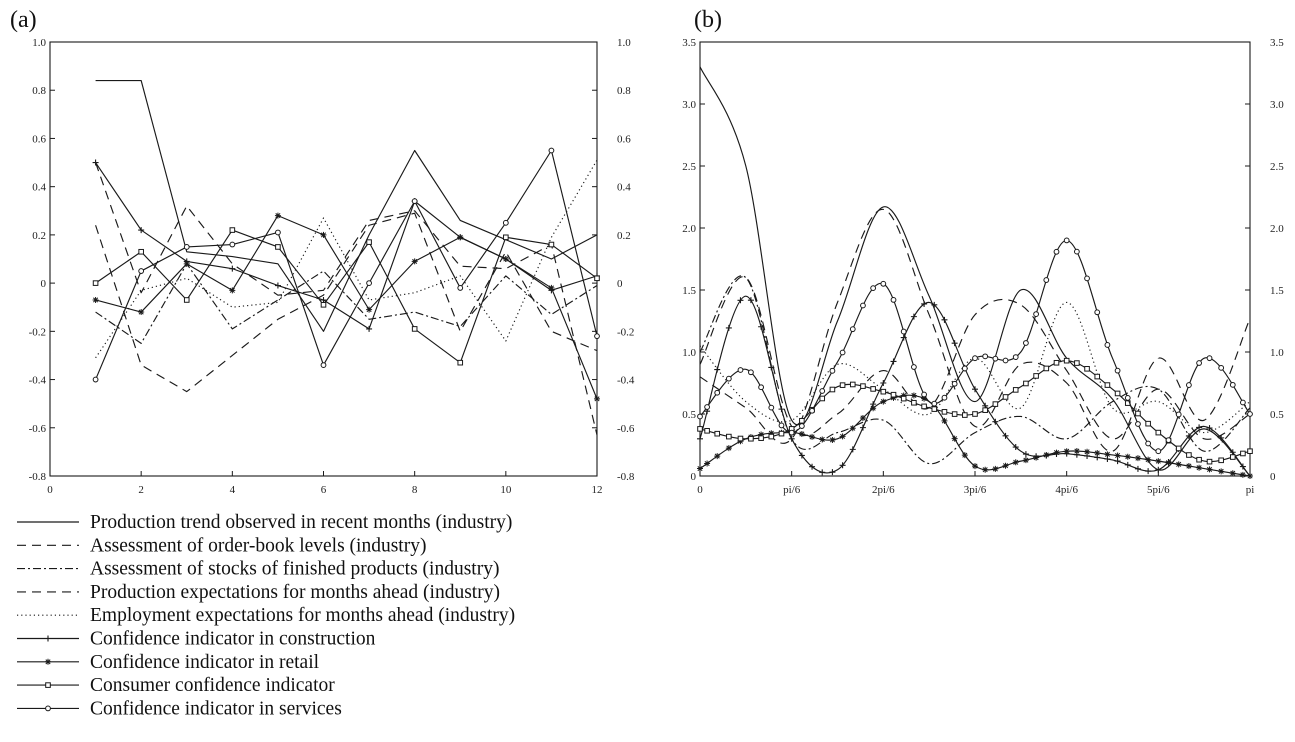 The height and width of the screenshot is (742, 1295). I want to click on legend-item-retail: Confidence indicator in retail, so click(168, 662).